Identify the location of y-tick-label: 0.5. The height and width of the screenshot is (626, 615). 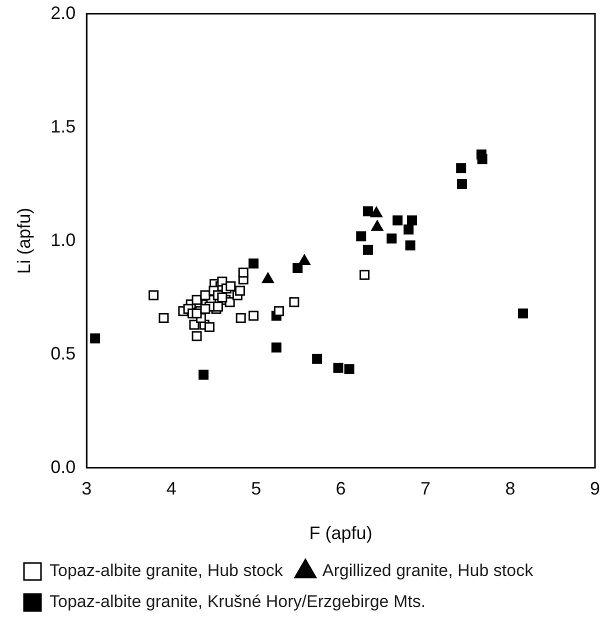
(63, 353).